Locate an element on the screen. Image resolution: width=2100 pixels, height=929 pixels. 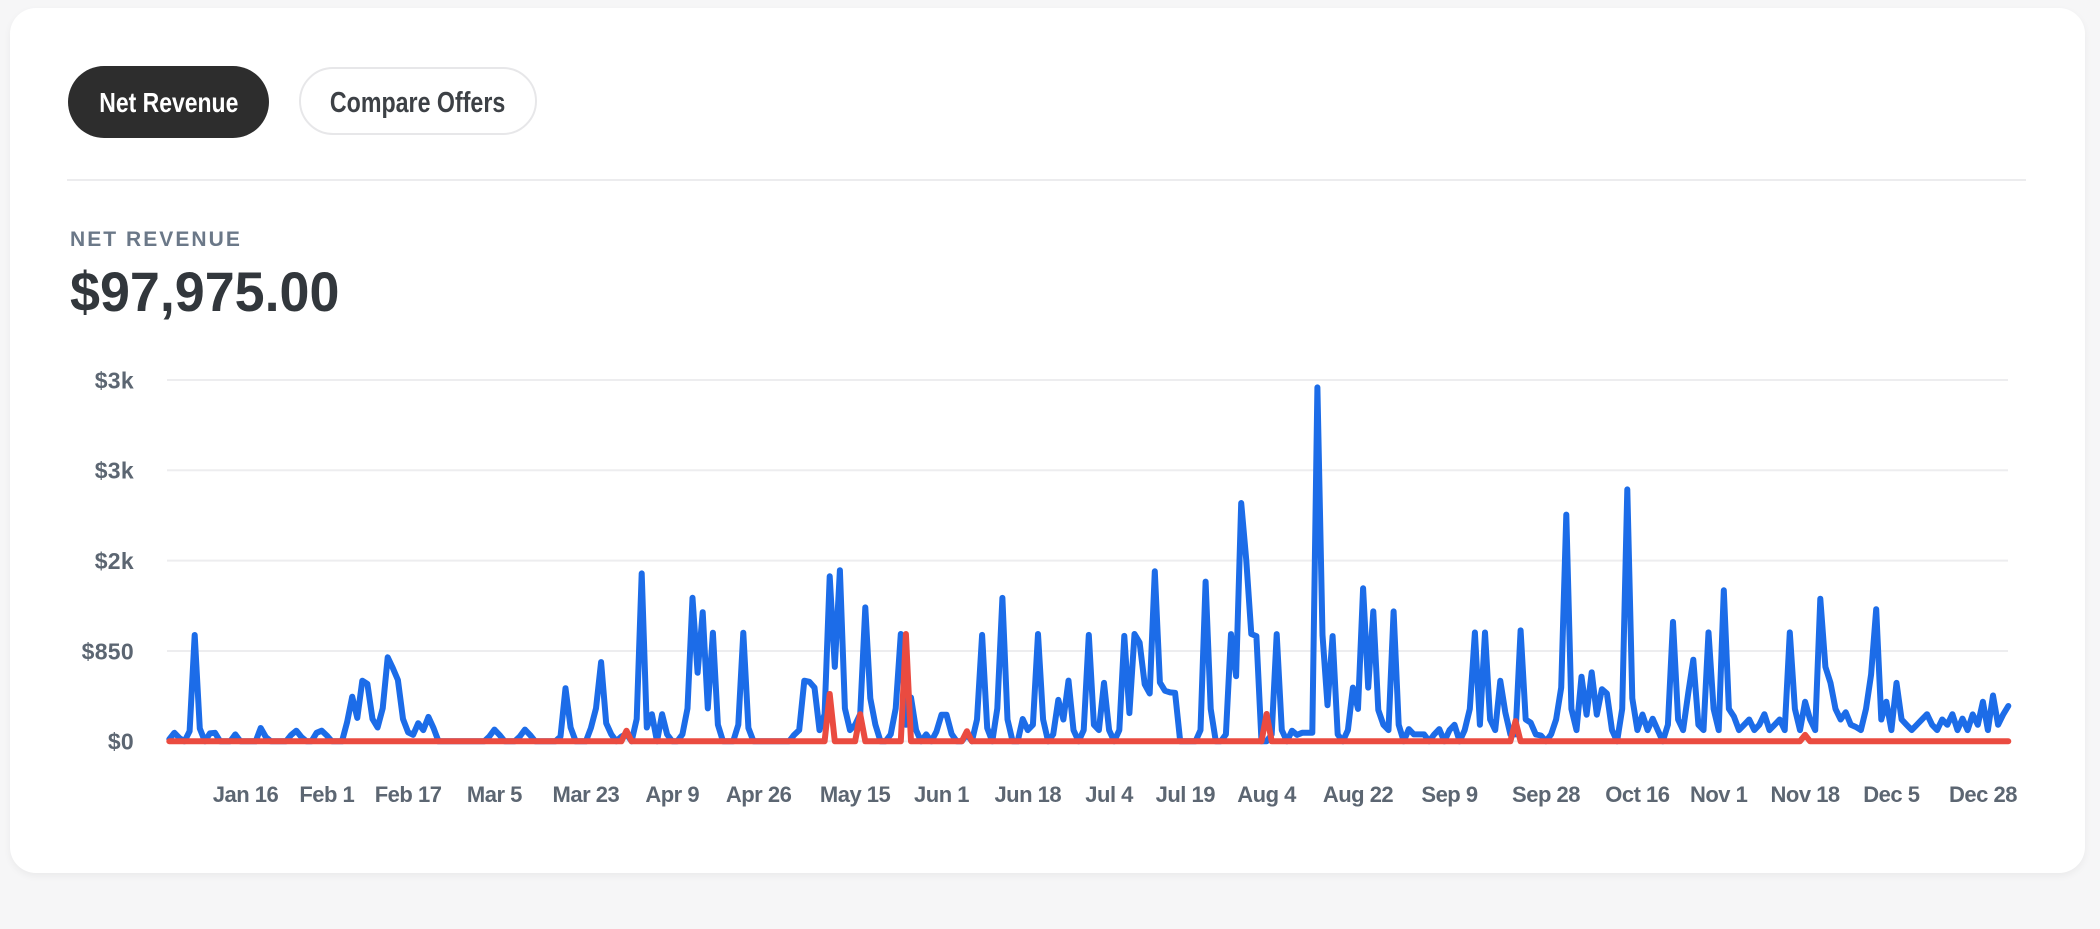
svg-text: Feb 1 is located at coordinates (326, 794).